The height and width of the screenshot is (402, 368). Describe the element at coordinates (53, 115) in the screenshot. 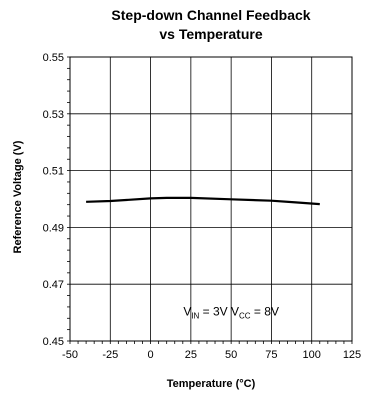

I see `y-tick-label: 0.53` at that location.